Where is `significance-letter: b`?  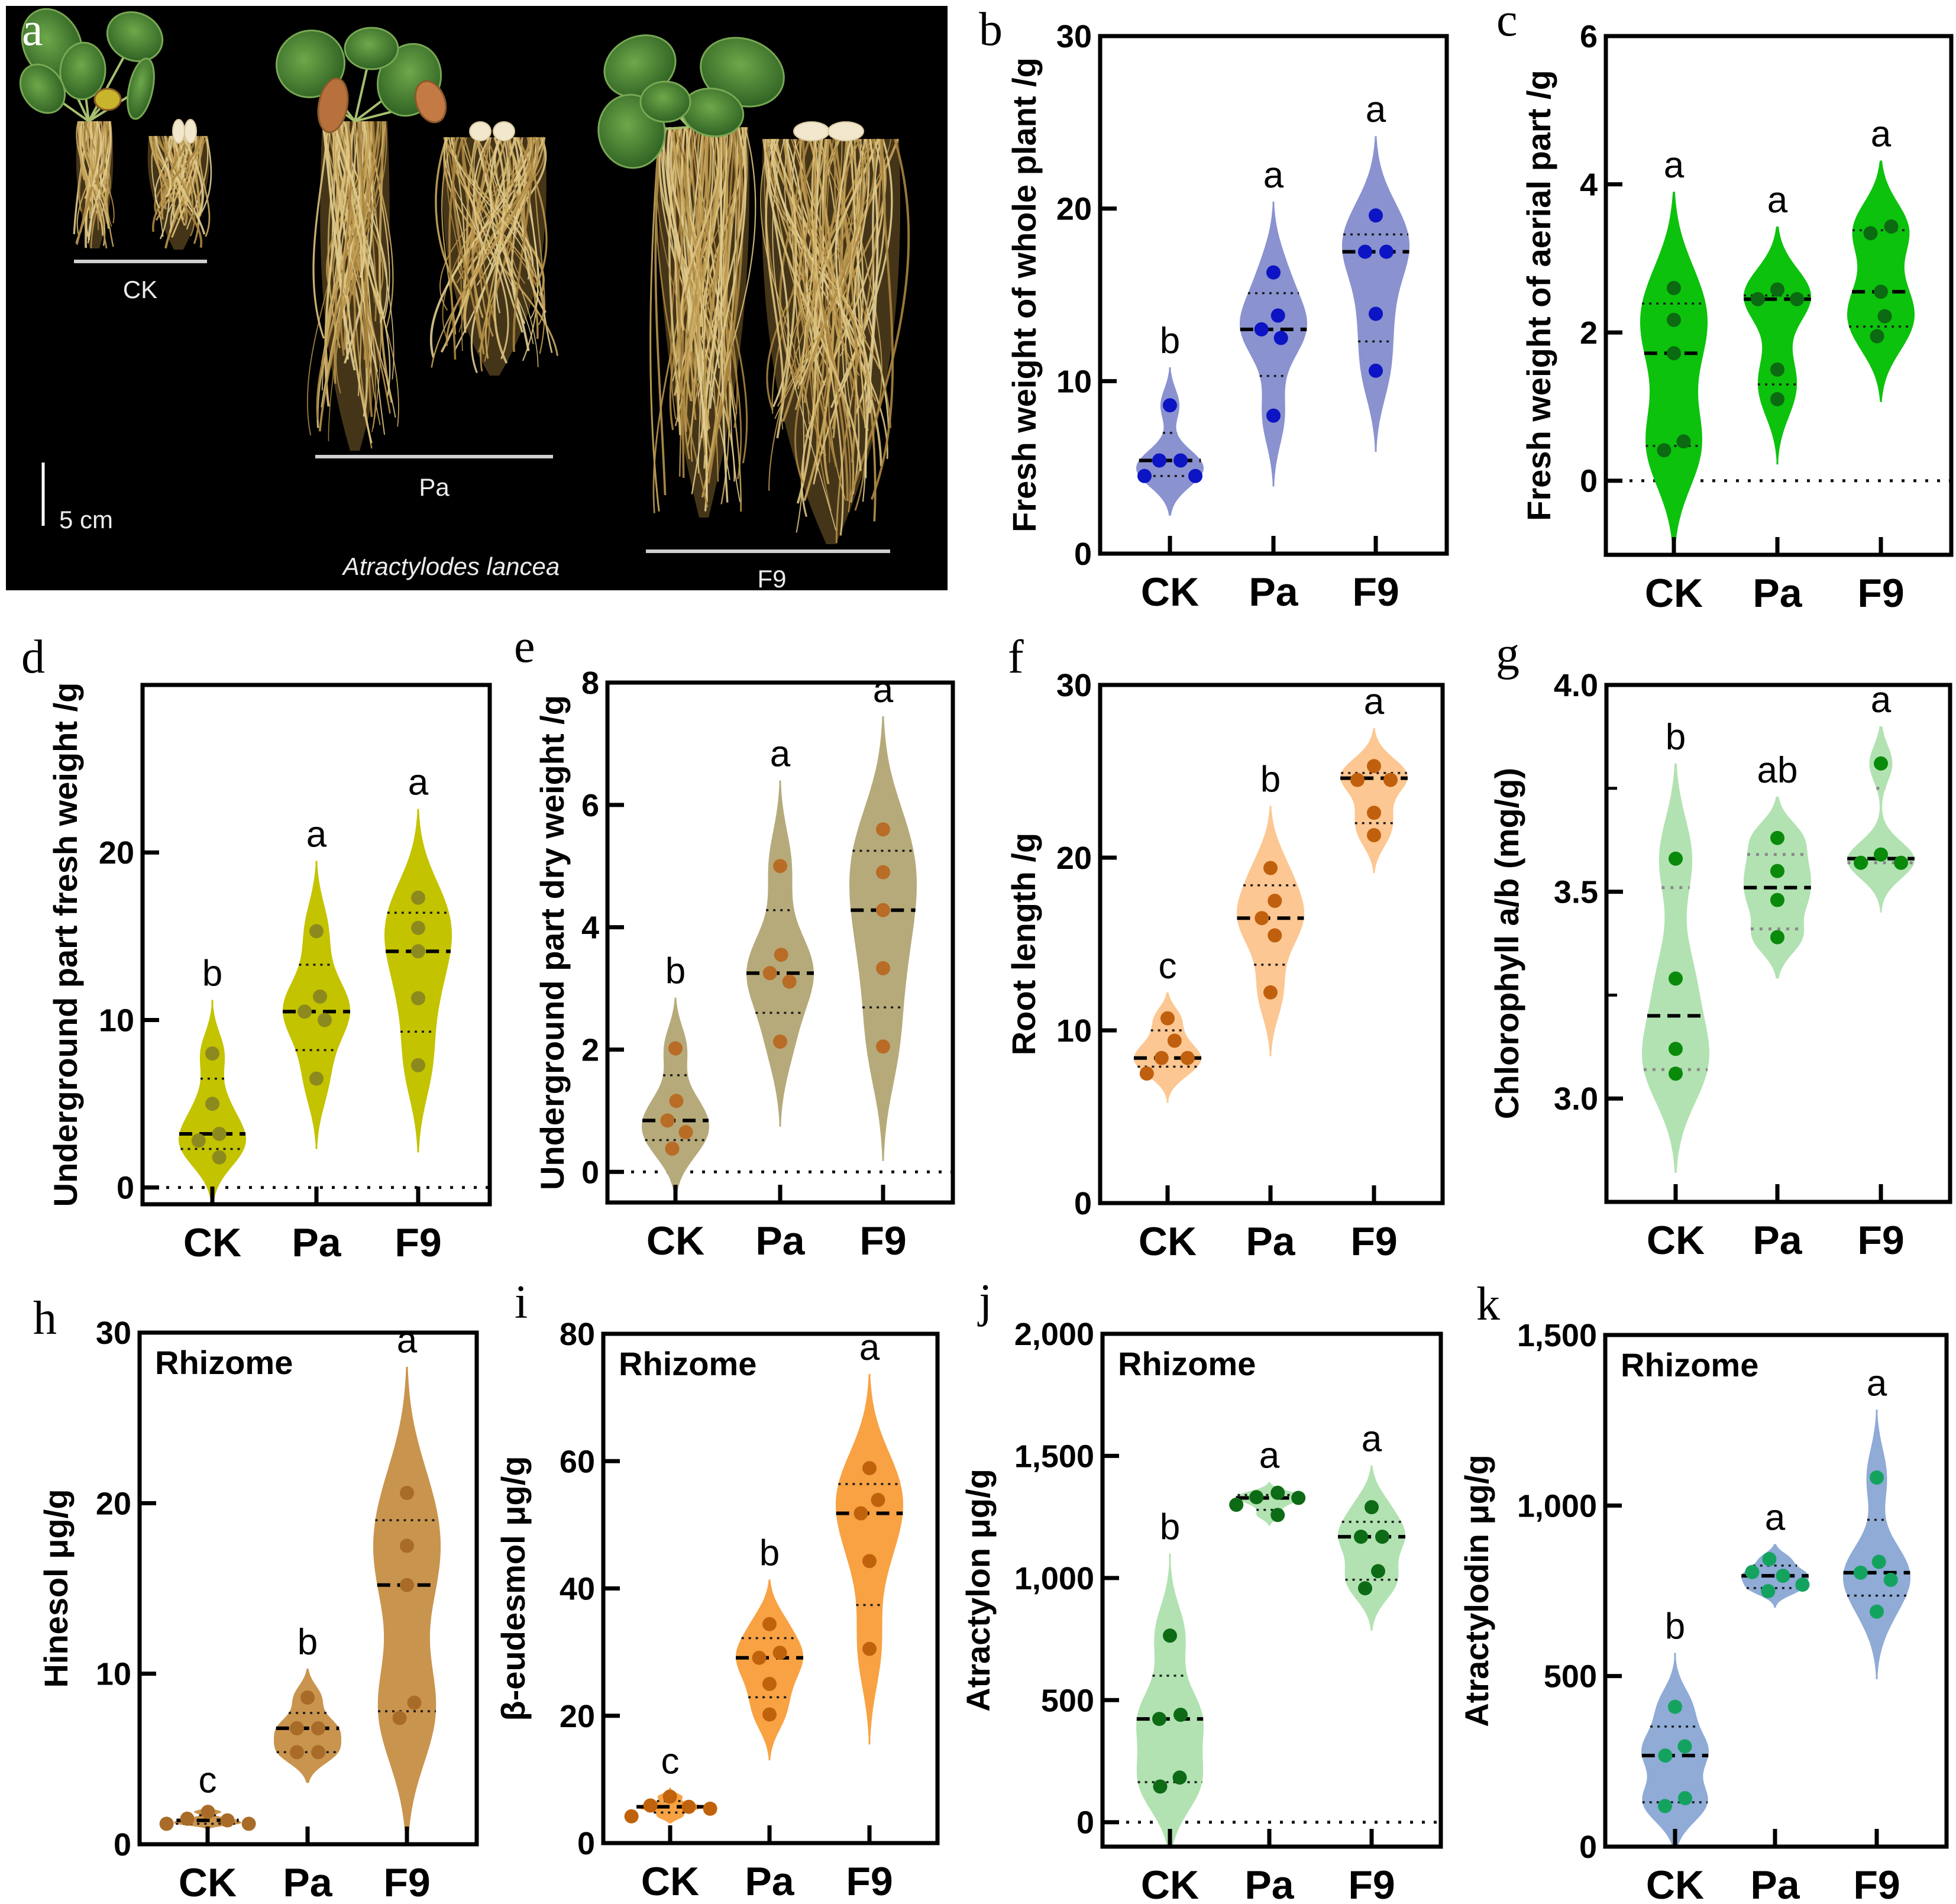
significance-letter: b is located at coordinates (1675, 1626).